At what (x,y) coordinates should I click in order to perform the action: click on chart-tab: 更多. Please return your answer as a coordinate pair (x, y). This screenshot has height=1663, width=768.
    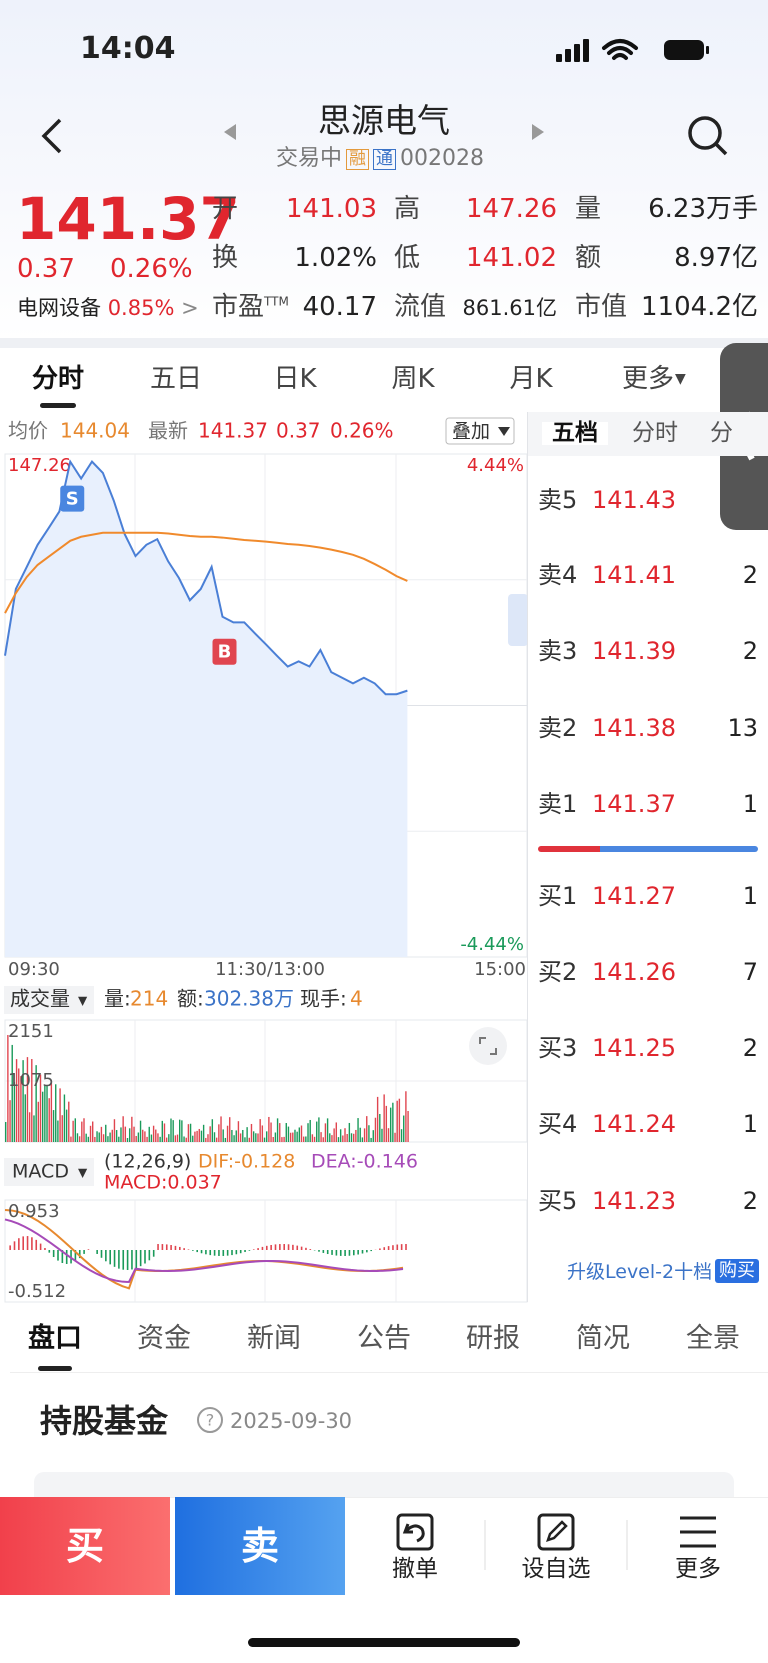
    Looking at the image, I should click on (647, 379).